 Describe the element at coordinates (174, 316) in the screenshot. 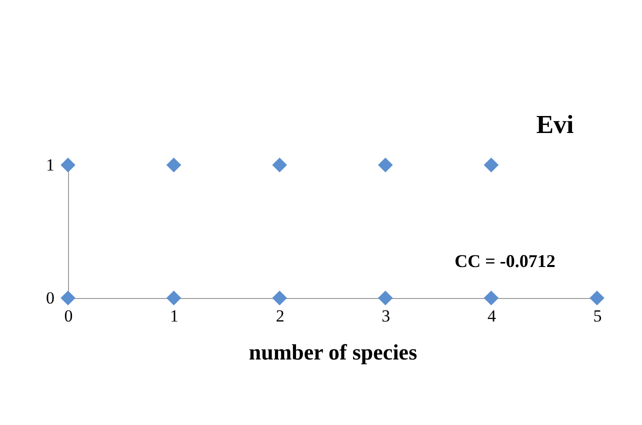

I see `x-tick-label: 1` at that location.